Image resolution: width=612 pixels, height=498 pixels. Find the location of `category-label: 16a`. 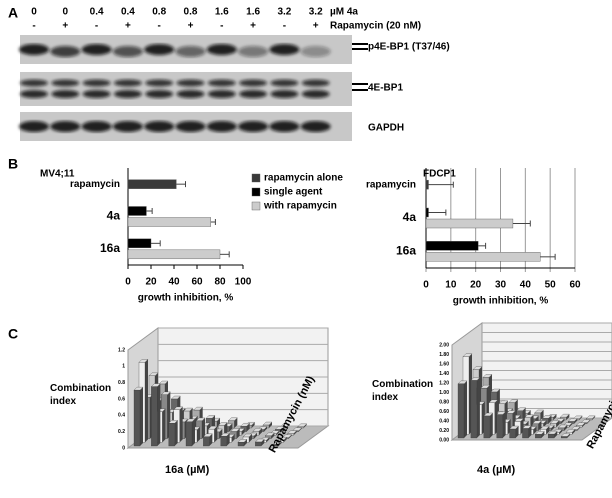

category-label: 16a is located at coordinates (110, 248).